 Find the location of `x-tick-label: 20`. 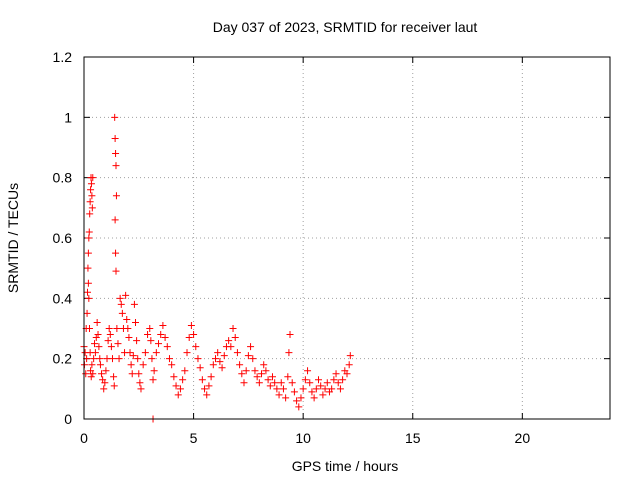

x-tick-label: 20 is located at coordinates (523, 438).